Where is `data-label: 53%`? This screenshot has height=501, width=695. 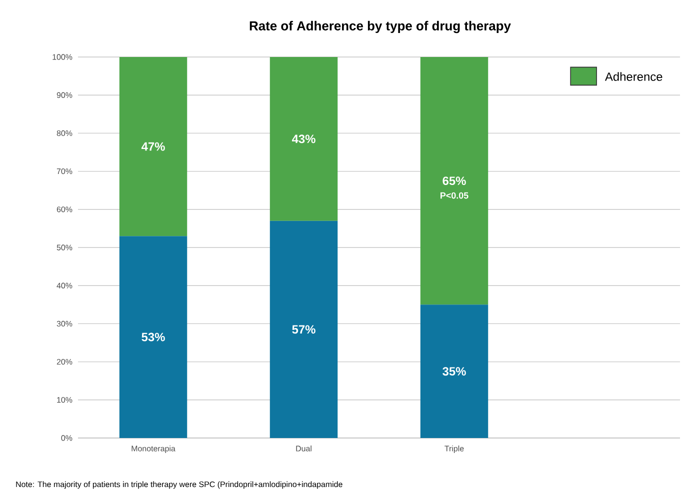 data-label: 53% is located at coordinates (153, 337).